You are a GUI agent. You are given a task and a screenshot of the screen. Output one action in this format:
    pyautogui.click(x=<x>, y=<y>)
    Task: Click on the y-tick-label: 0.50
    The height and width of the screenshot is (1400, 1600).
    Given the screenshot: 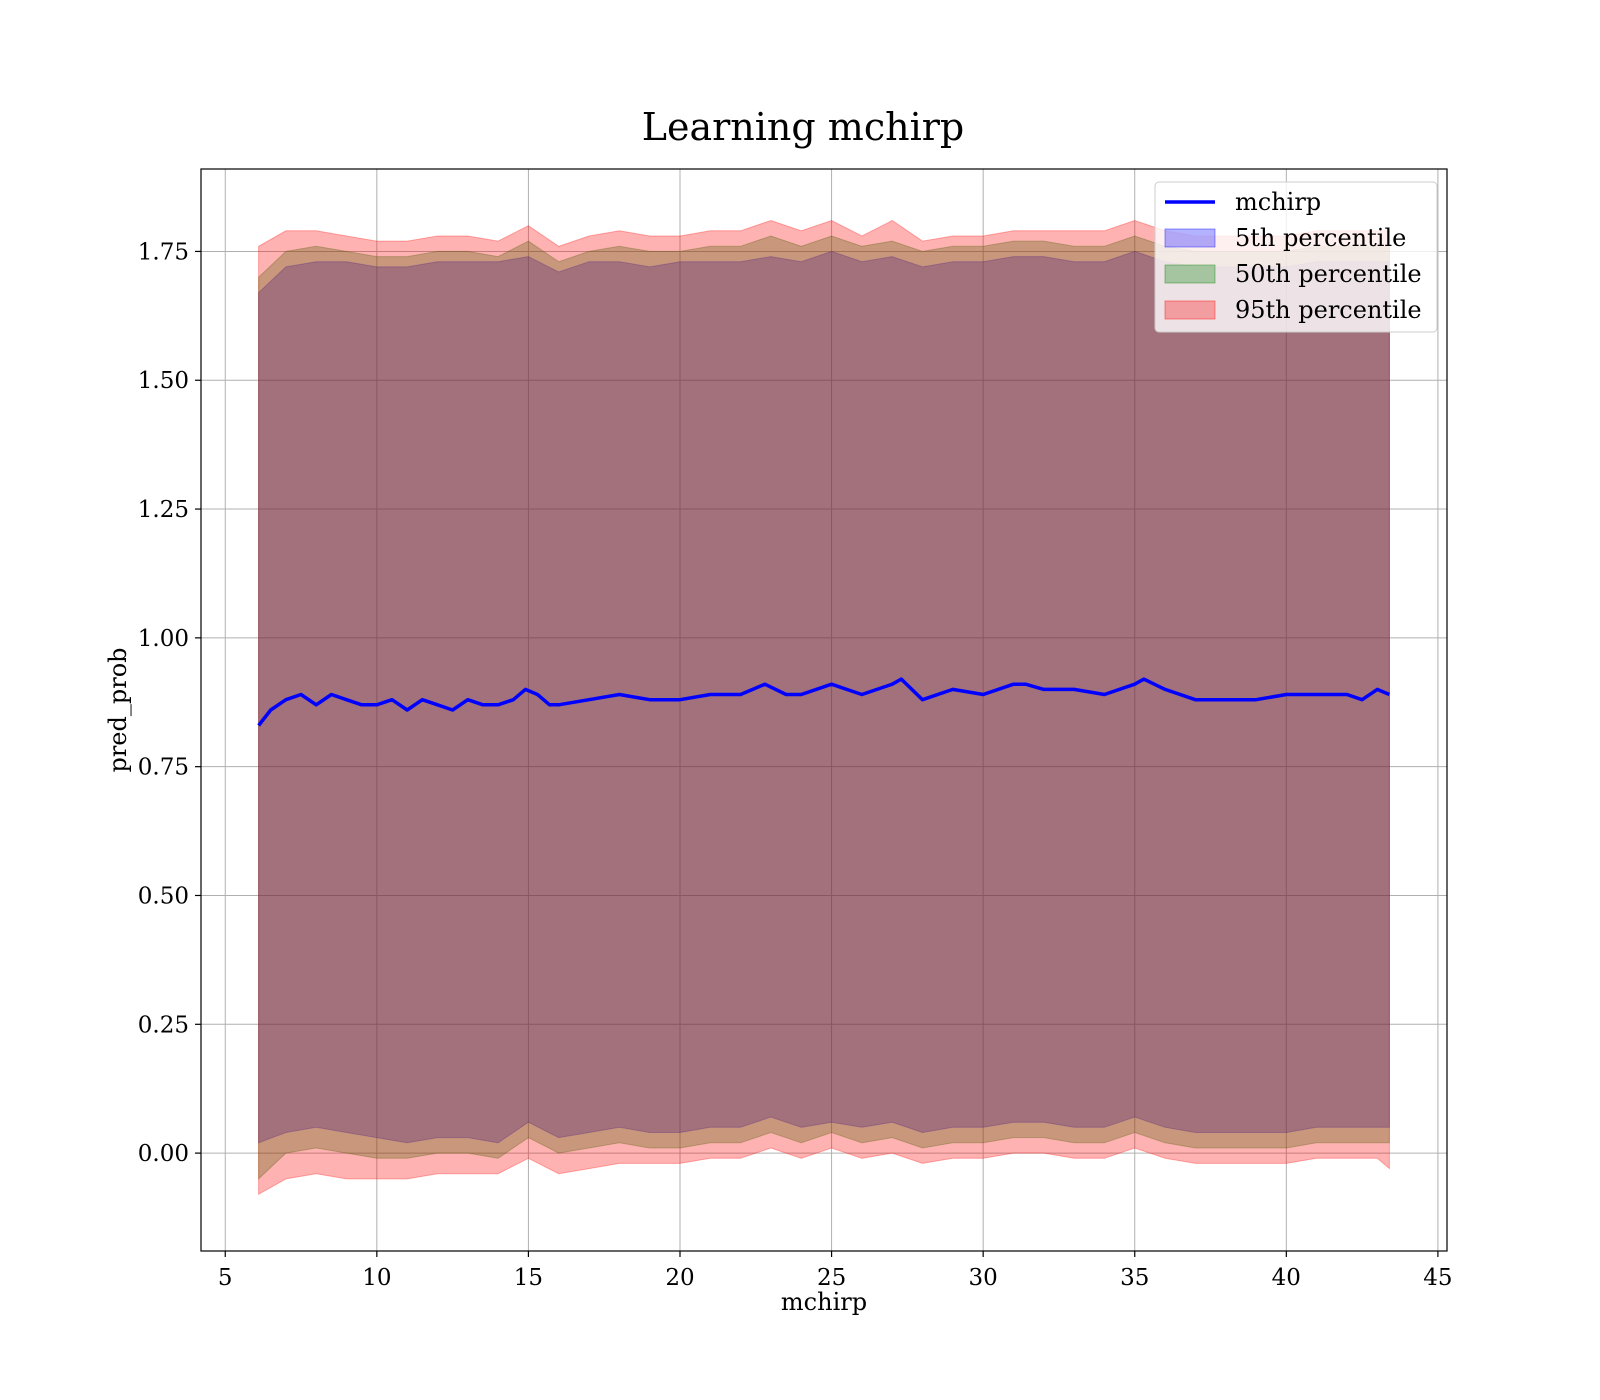 What is the action you would take?
    pyautogui.click(x=163, y=896)
    